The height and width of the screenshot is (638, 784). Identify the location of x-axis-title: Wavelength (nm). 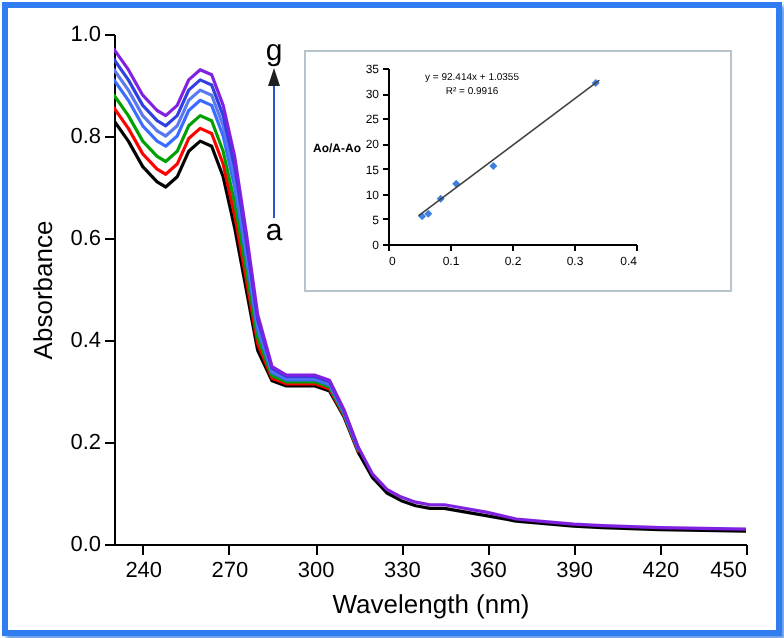
(431, 604).